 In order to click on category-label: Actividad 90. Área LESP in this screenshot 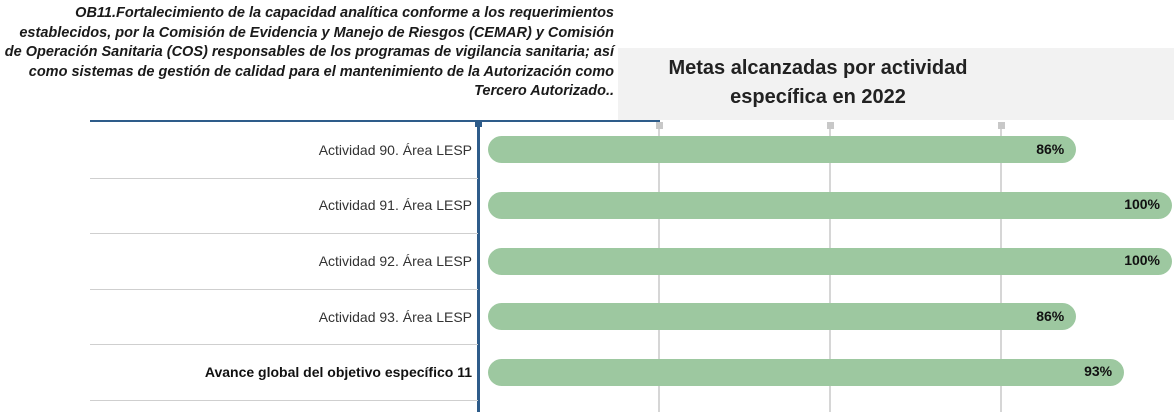, I will do `click(395, 149)`.